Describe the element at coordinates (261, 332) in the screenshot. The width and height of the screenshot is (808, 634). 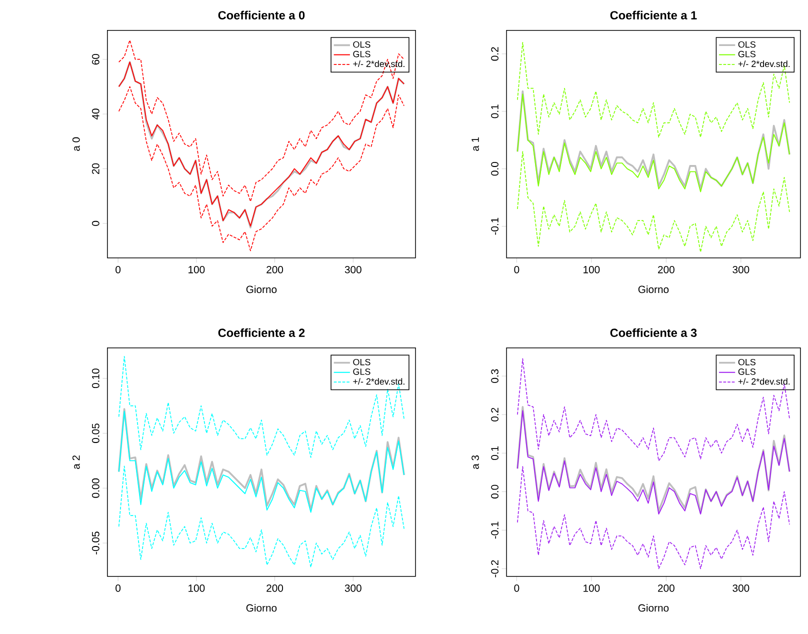
I see `chart-title: Coefficiente a 2` at that location.